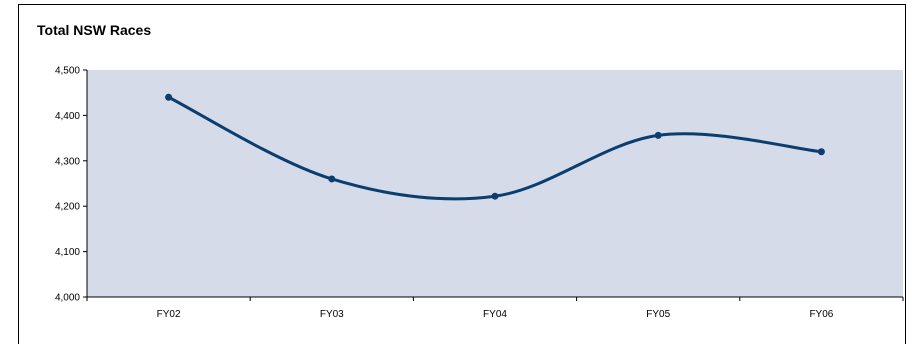 This screenshot has height=344, width=907. Describe the element at coordinates (67, 252) in the screenshot. I see `y-tick-label: 4,100` at that location.